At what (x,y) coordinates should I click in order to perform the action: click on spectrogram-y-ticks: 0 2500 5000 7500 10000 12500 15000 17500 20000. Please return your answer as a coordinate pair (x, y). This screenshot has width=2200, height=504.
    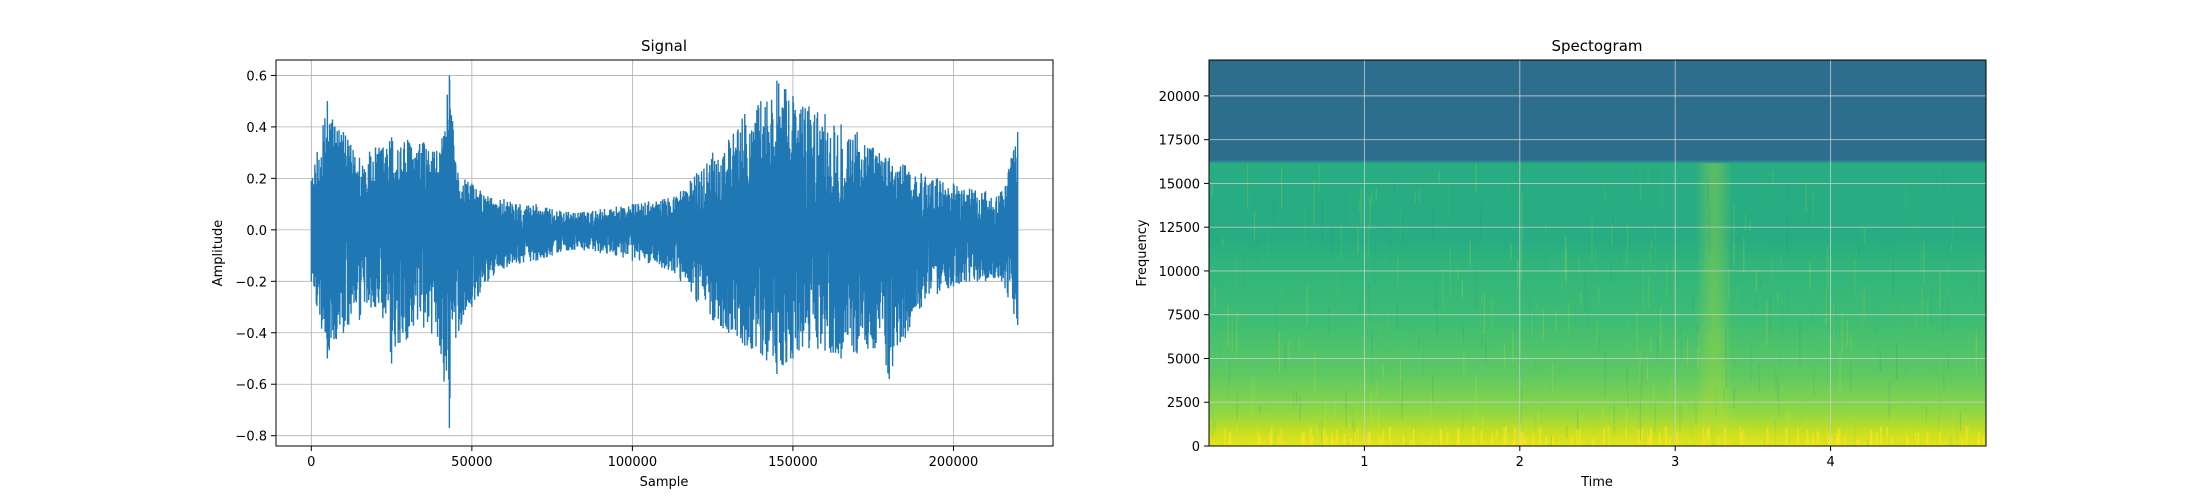
    Looking at the image, I should click on (1184, 272).